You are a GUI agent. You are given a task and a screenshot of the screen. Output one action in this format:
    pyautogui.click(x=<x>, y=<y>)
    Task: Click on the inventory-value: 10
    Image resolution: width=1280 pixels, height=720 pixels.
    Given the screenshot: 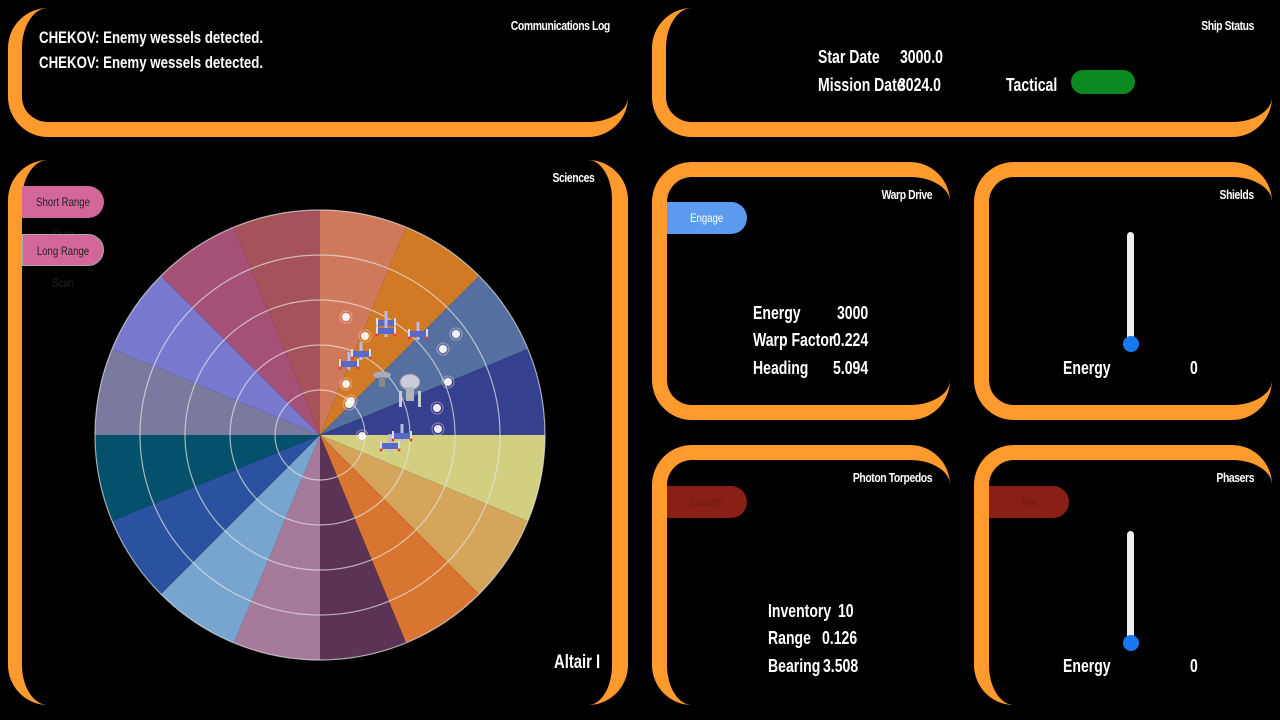 What is the action you would take?
    pyautogui.click(x=846, y=611)
    